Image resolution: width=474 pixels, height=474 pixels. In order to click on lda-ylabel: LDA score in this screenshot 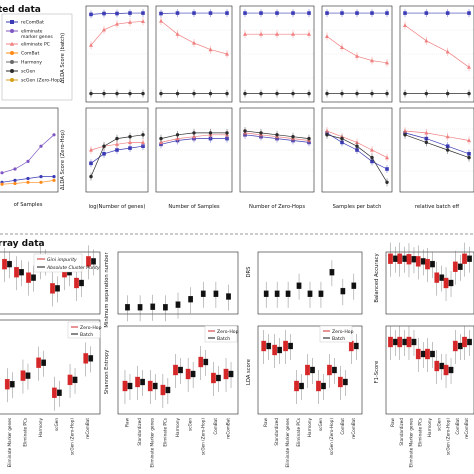, I will do `click(249, 372)`.